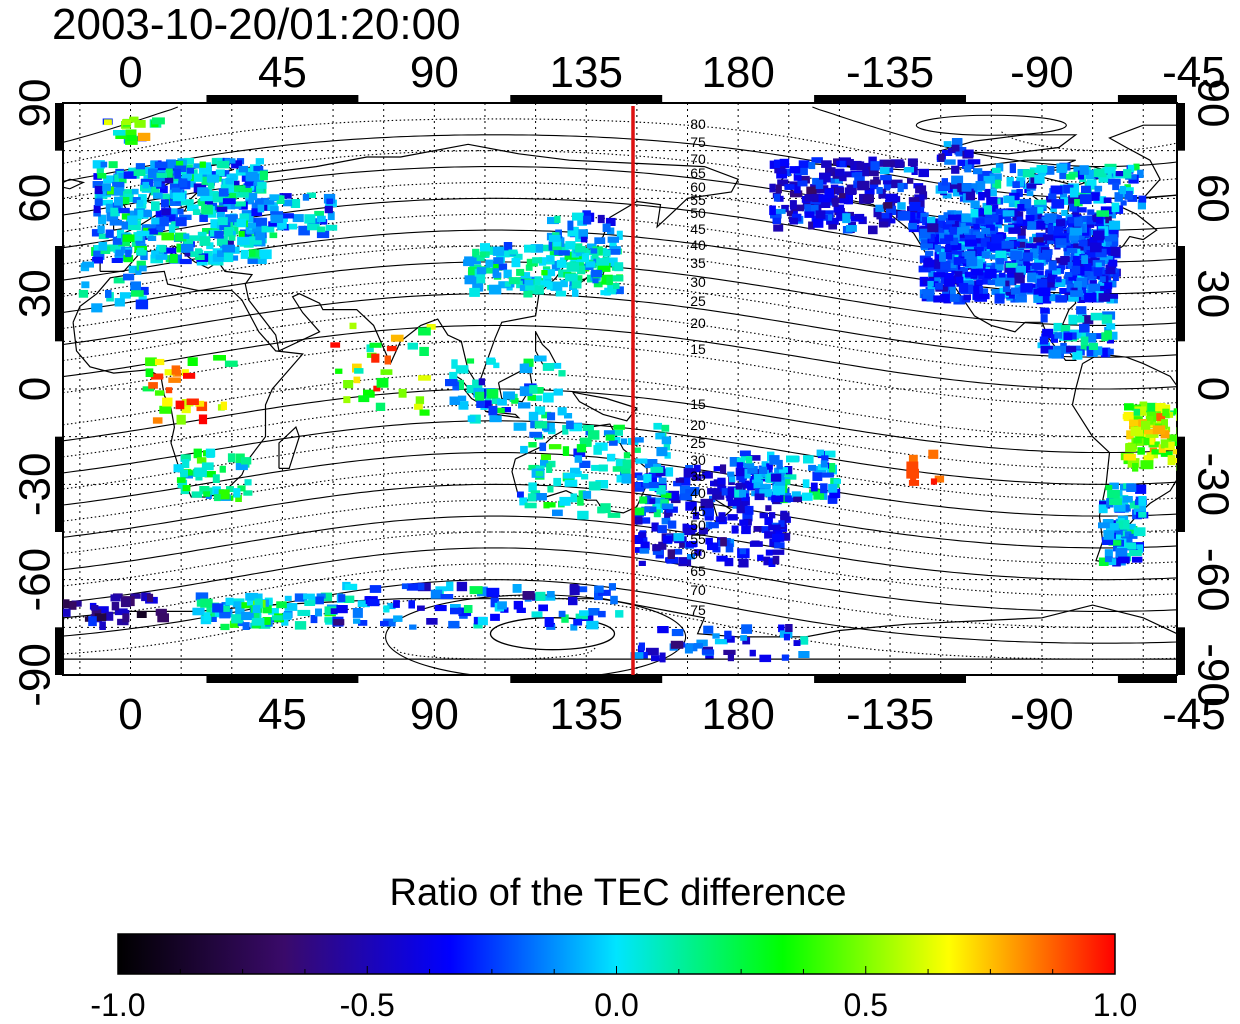 This screenshot has width=1240, height=1024. I want to click on lon-tick-label-top: 135, so click(586, 72).